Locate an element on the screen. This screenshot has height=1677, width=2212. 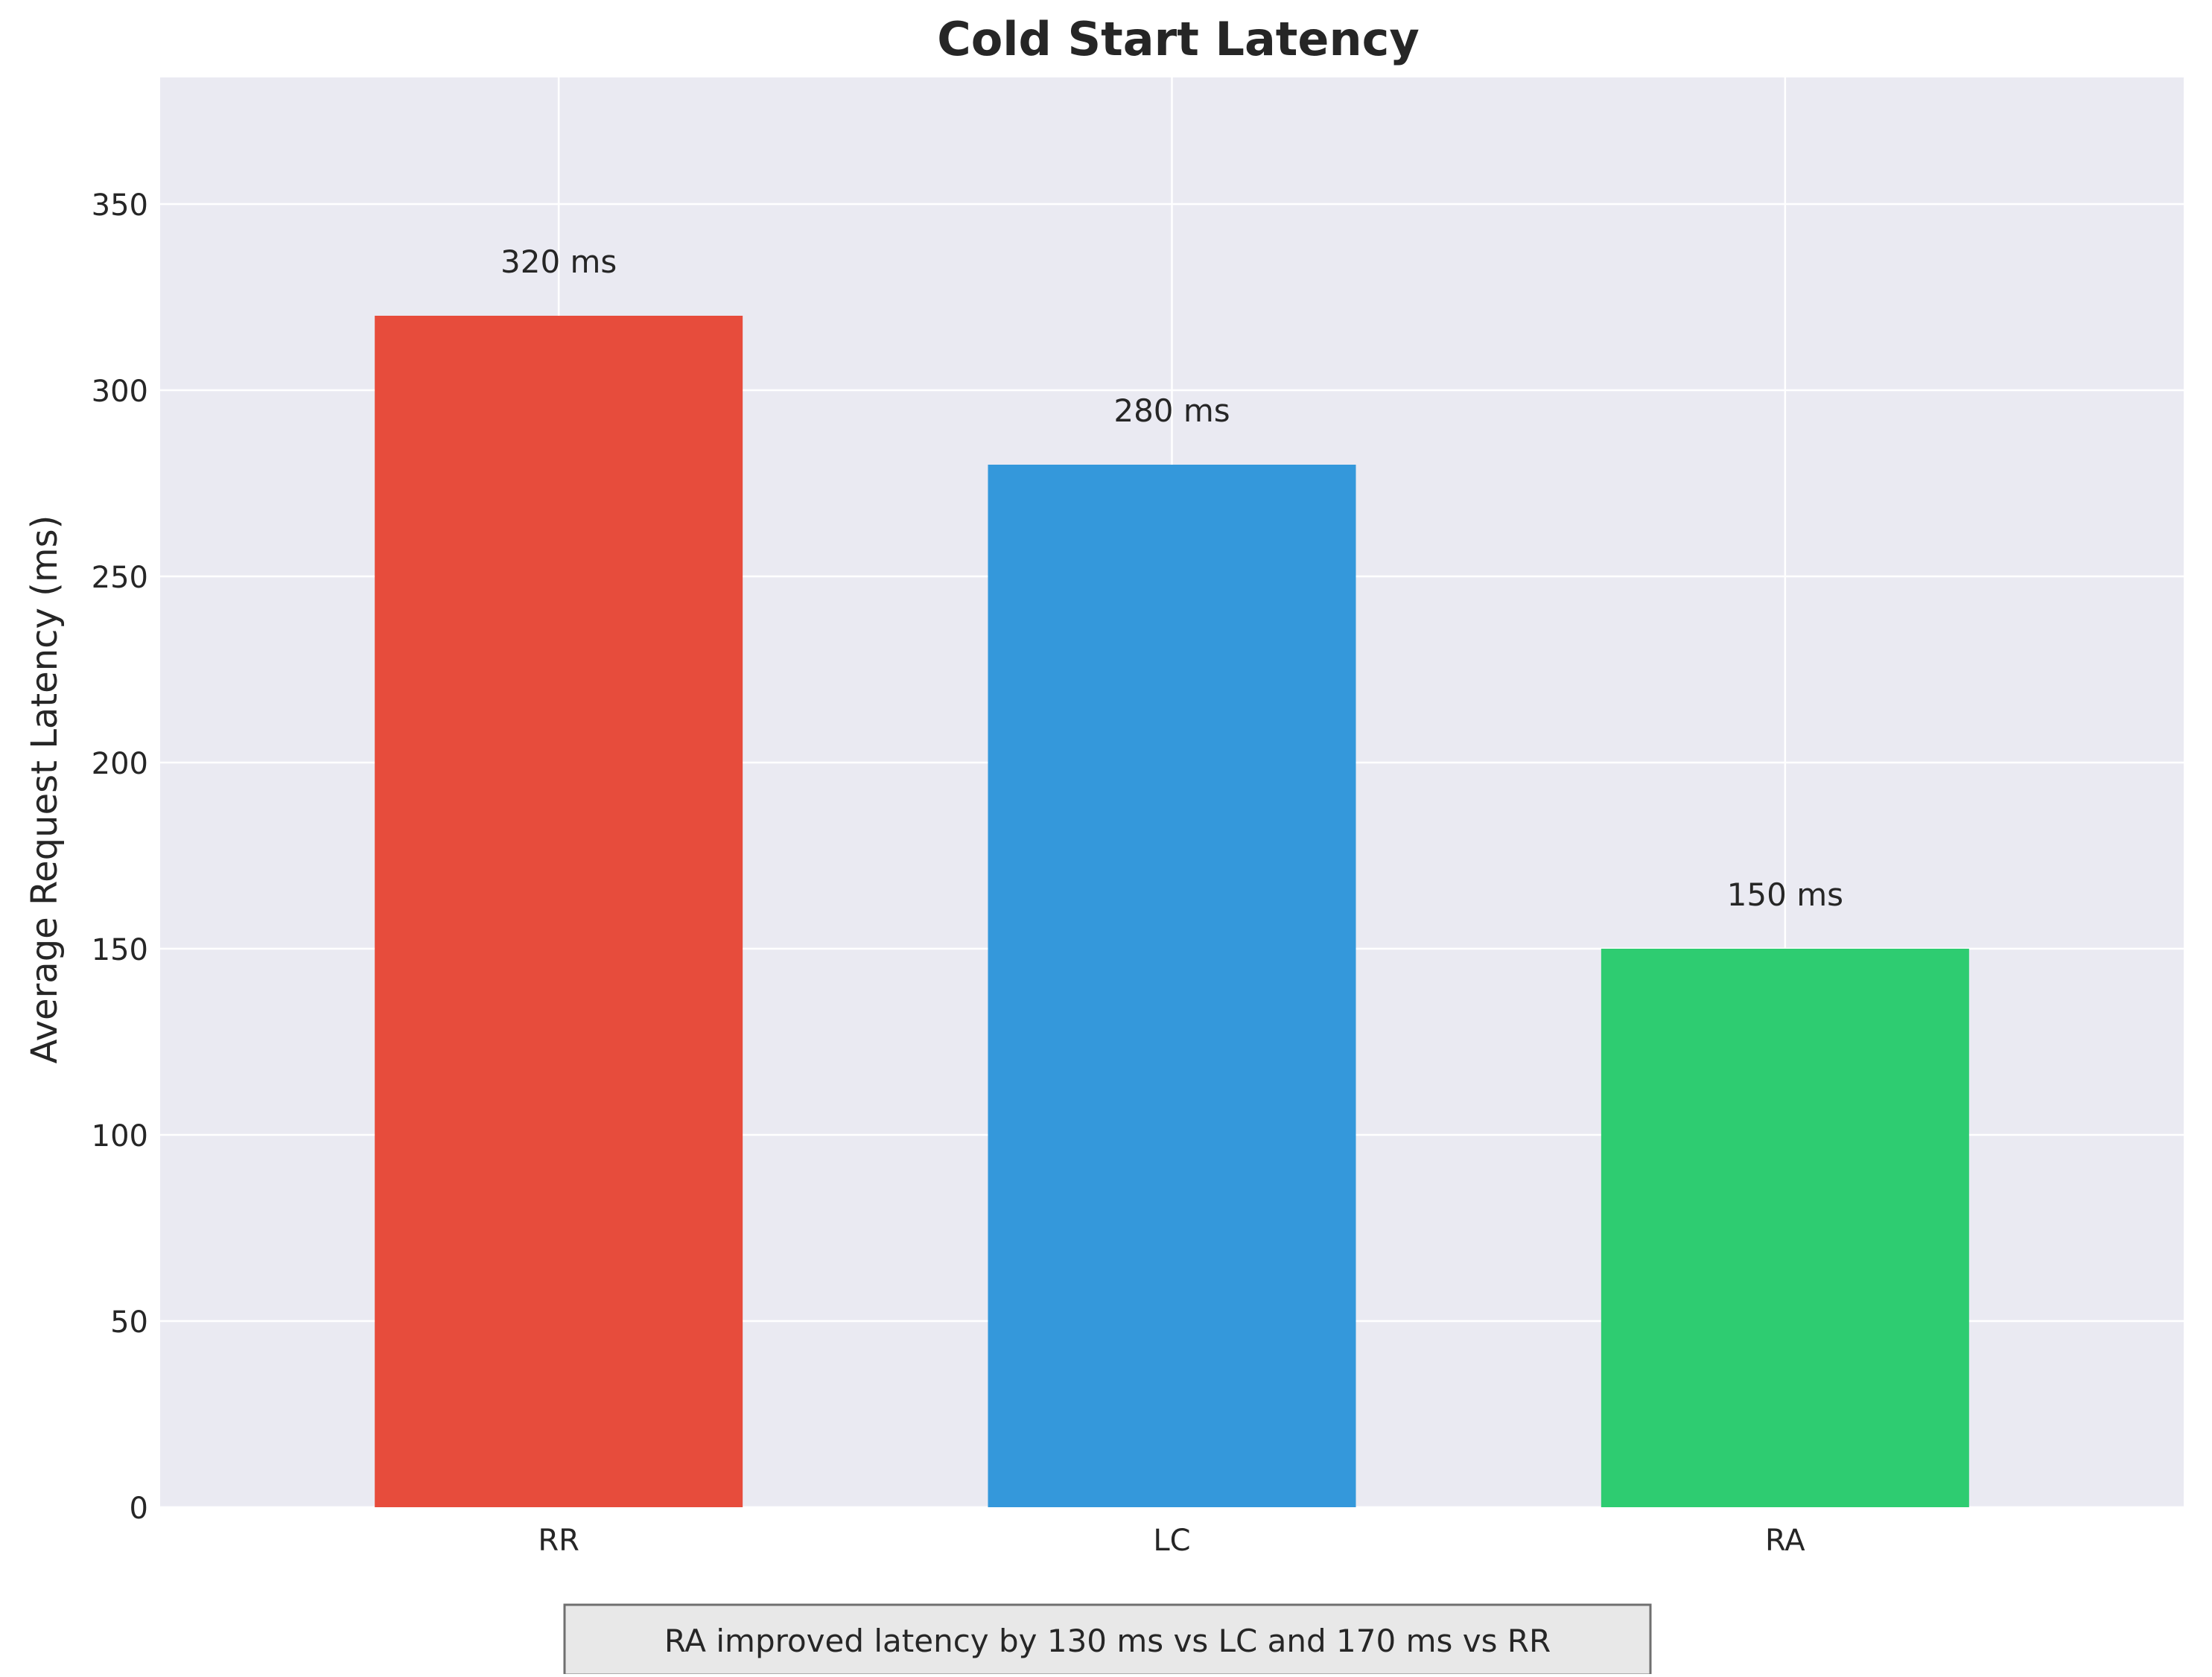
y-tick-label: 200 is located at coordinates (120, 764).